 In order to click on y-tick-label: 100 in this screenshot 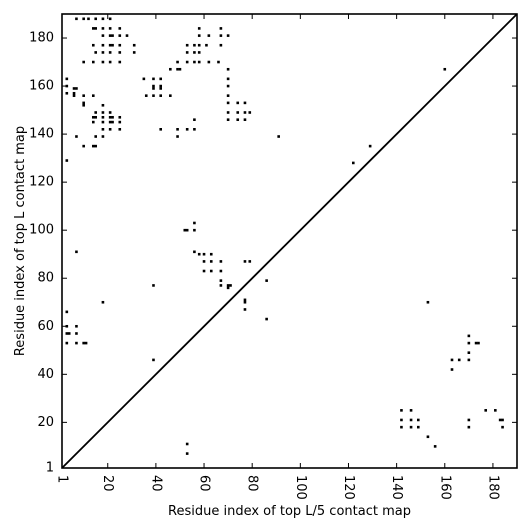, I will do `click(41, 230)`.